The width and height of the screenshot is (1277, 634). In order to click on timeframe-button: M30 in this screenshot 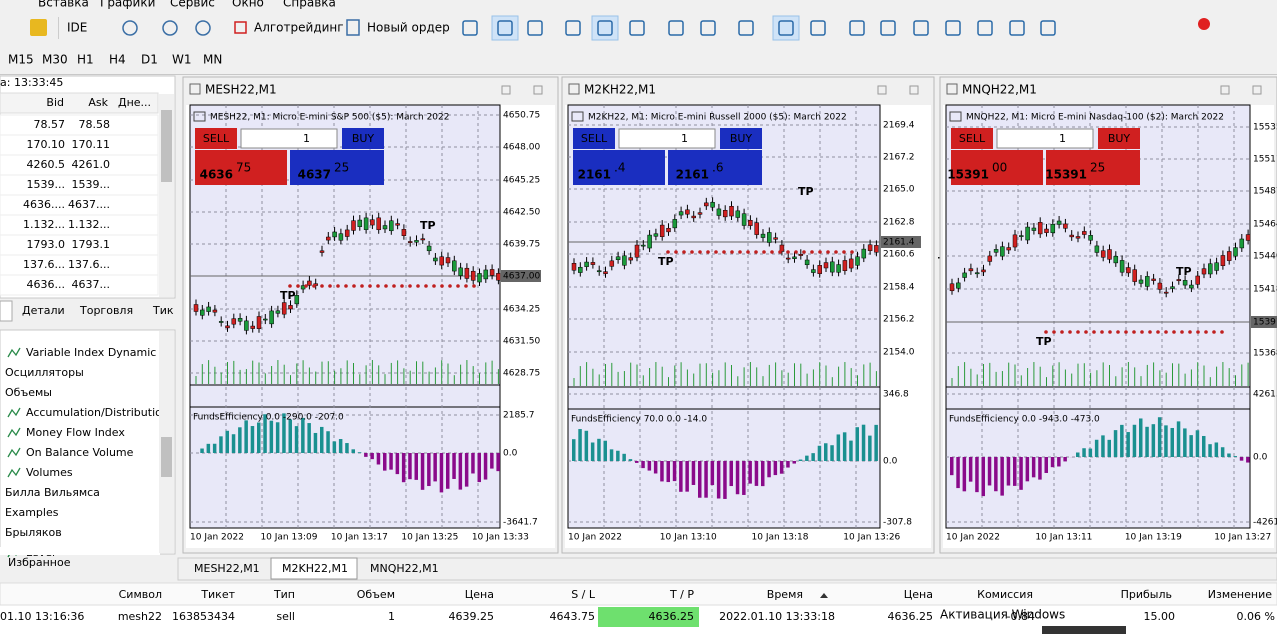, I will do `click(55, 60)`.